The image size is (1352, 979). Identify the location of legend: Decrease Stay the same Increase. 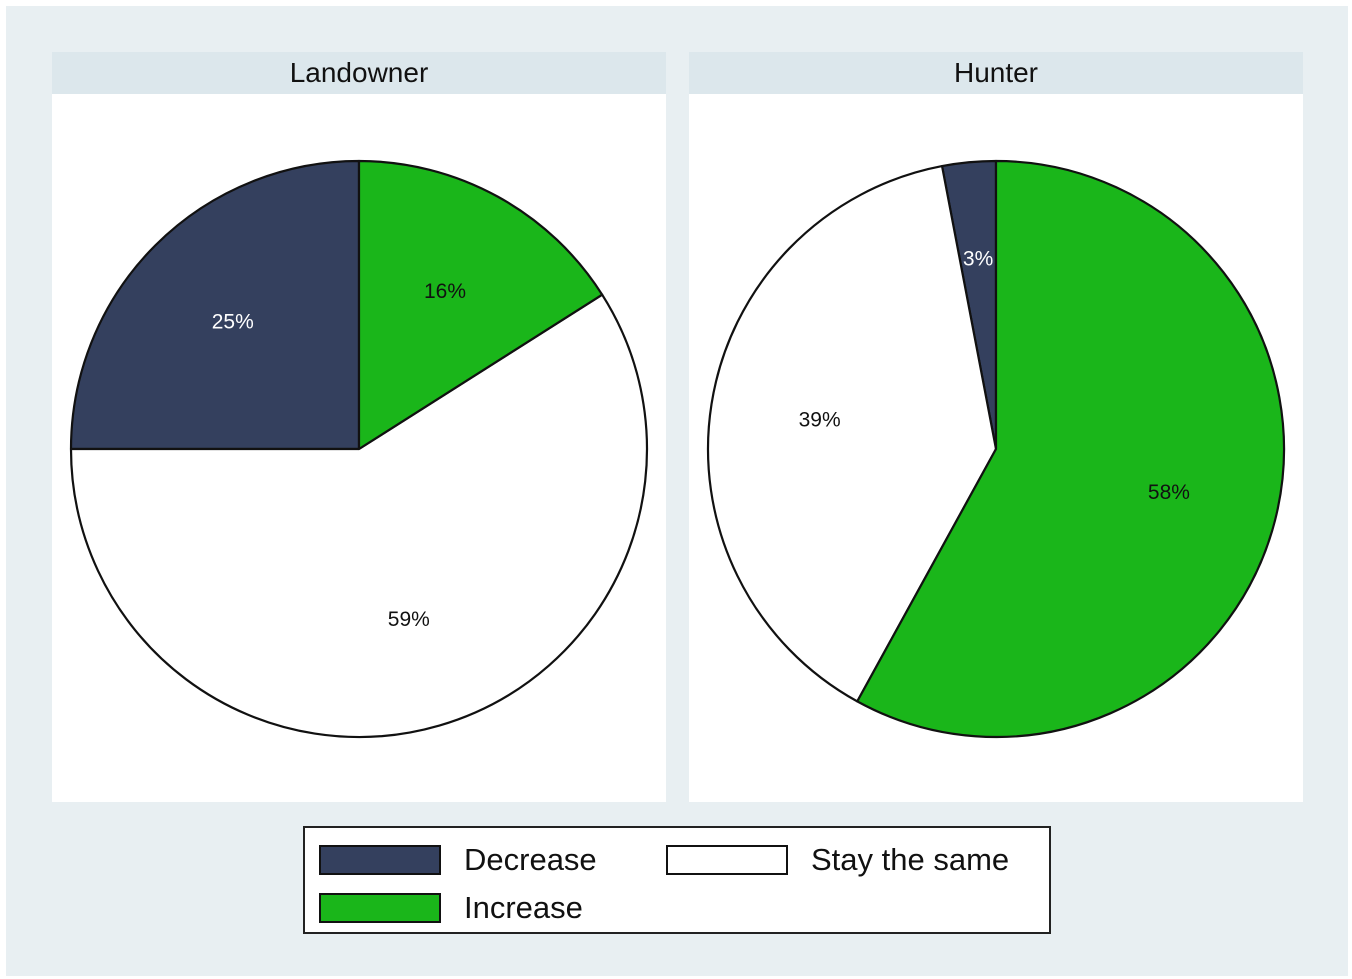
(677, 880).